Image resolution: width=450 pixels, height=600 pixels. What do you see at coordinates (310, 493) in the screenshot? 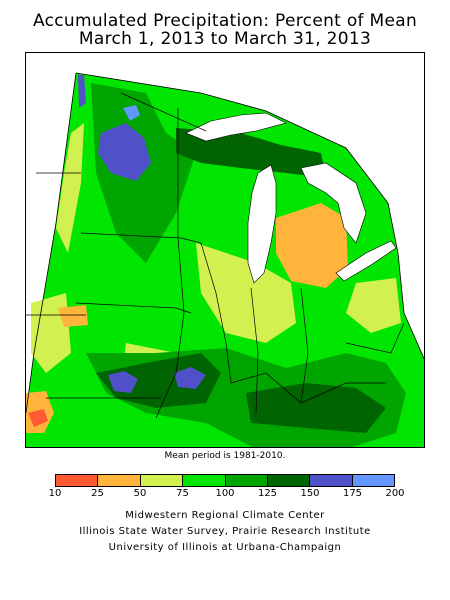
I see `legend-tick: 150` at bounding box center [310, 493].